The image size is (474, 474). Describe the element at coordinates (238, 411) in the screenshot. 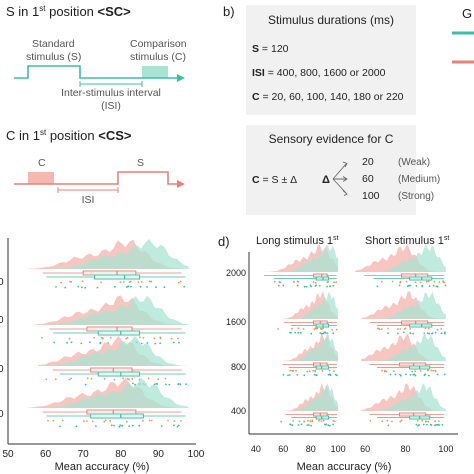

I see `panel-d-y-tick: 400` at that location.